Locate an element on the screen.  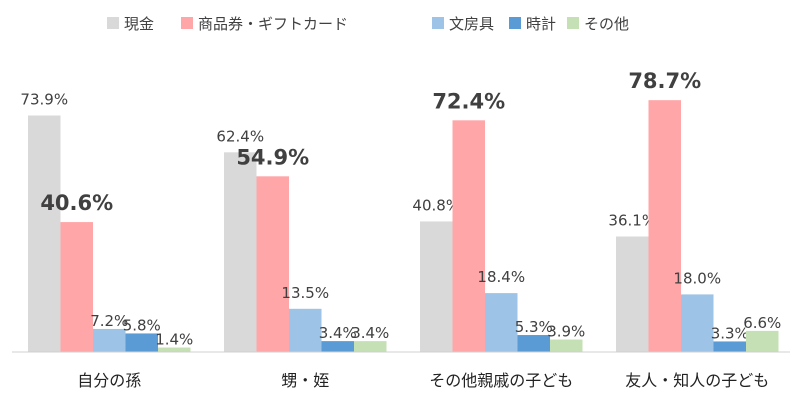
data-label-2-1: 72.4% is located at coordinates (468, 101).